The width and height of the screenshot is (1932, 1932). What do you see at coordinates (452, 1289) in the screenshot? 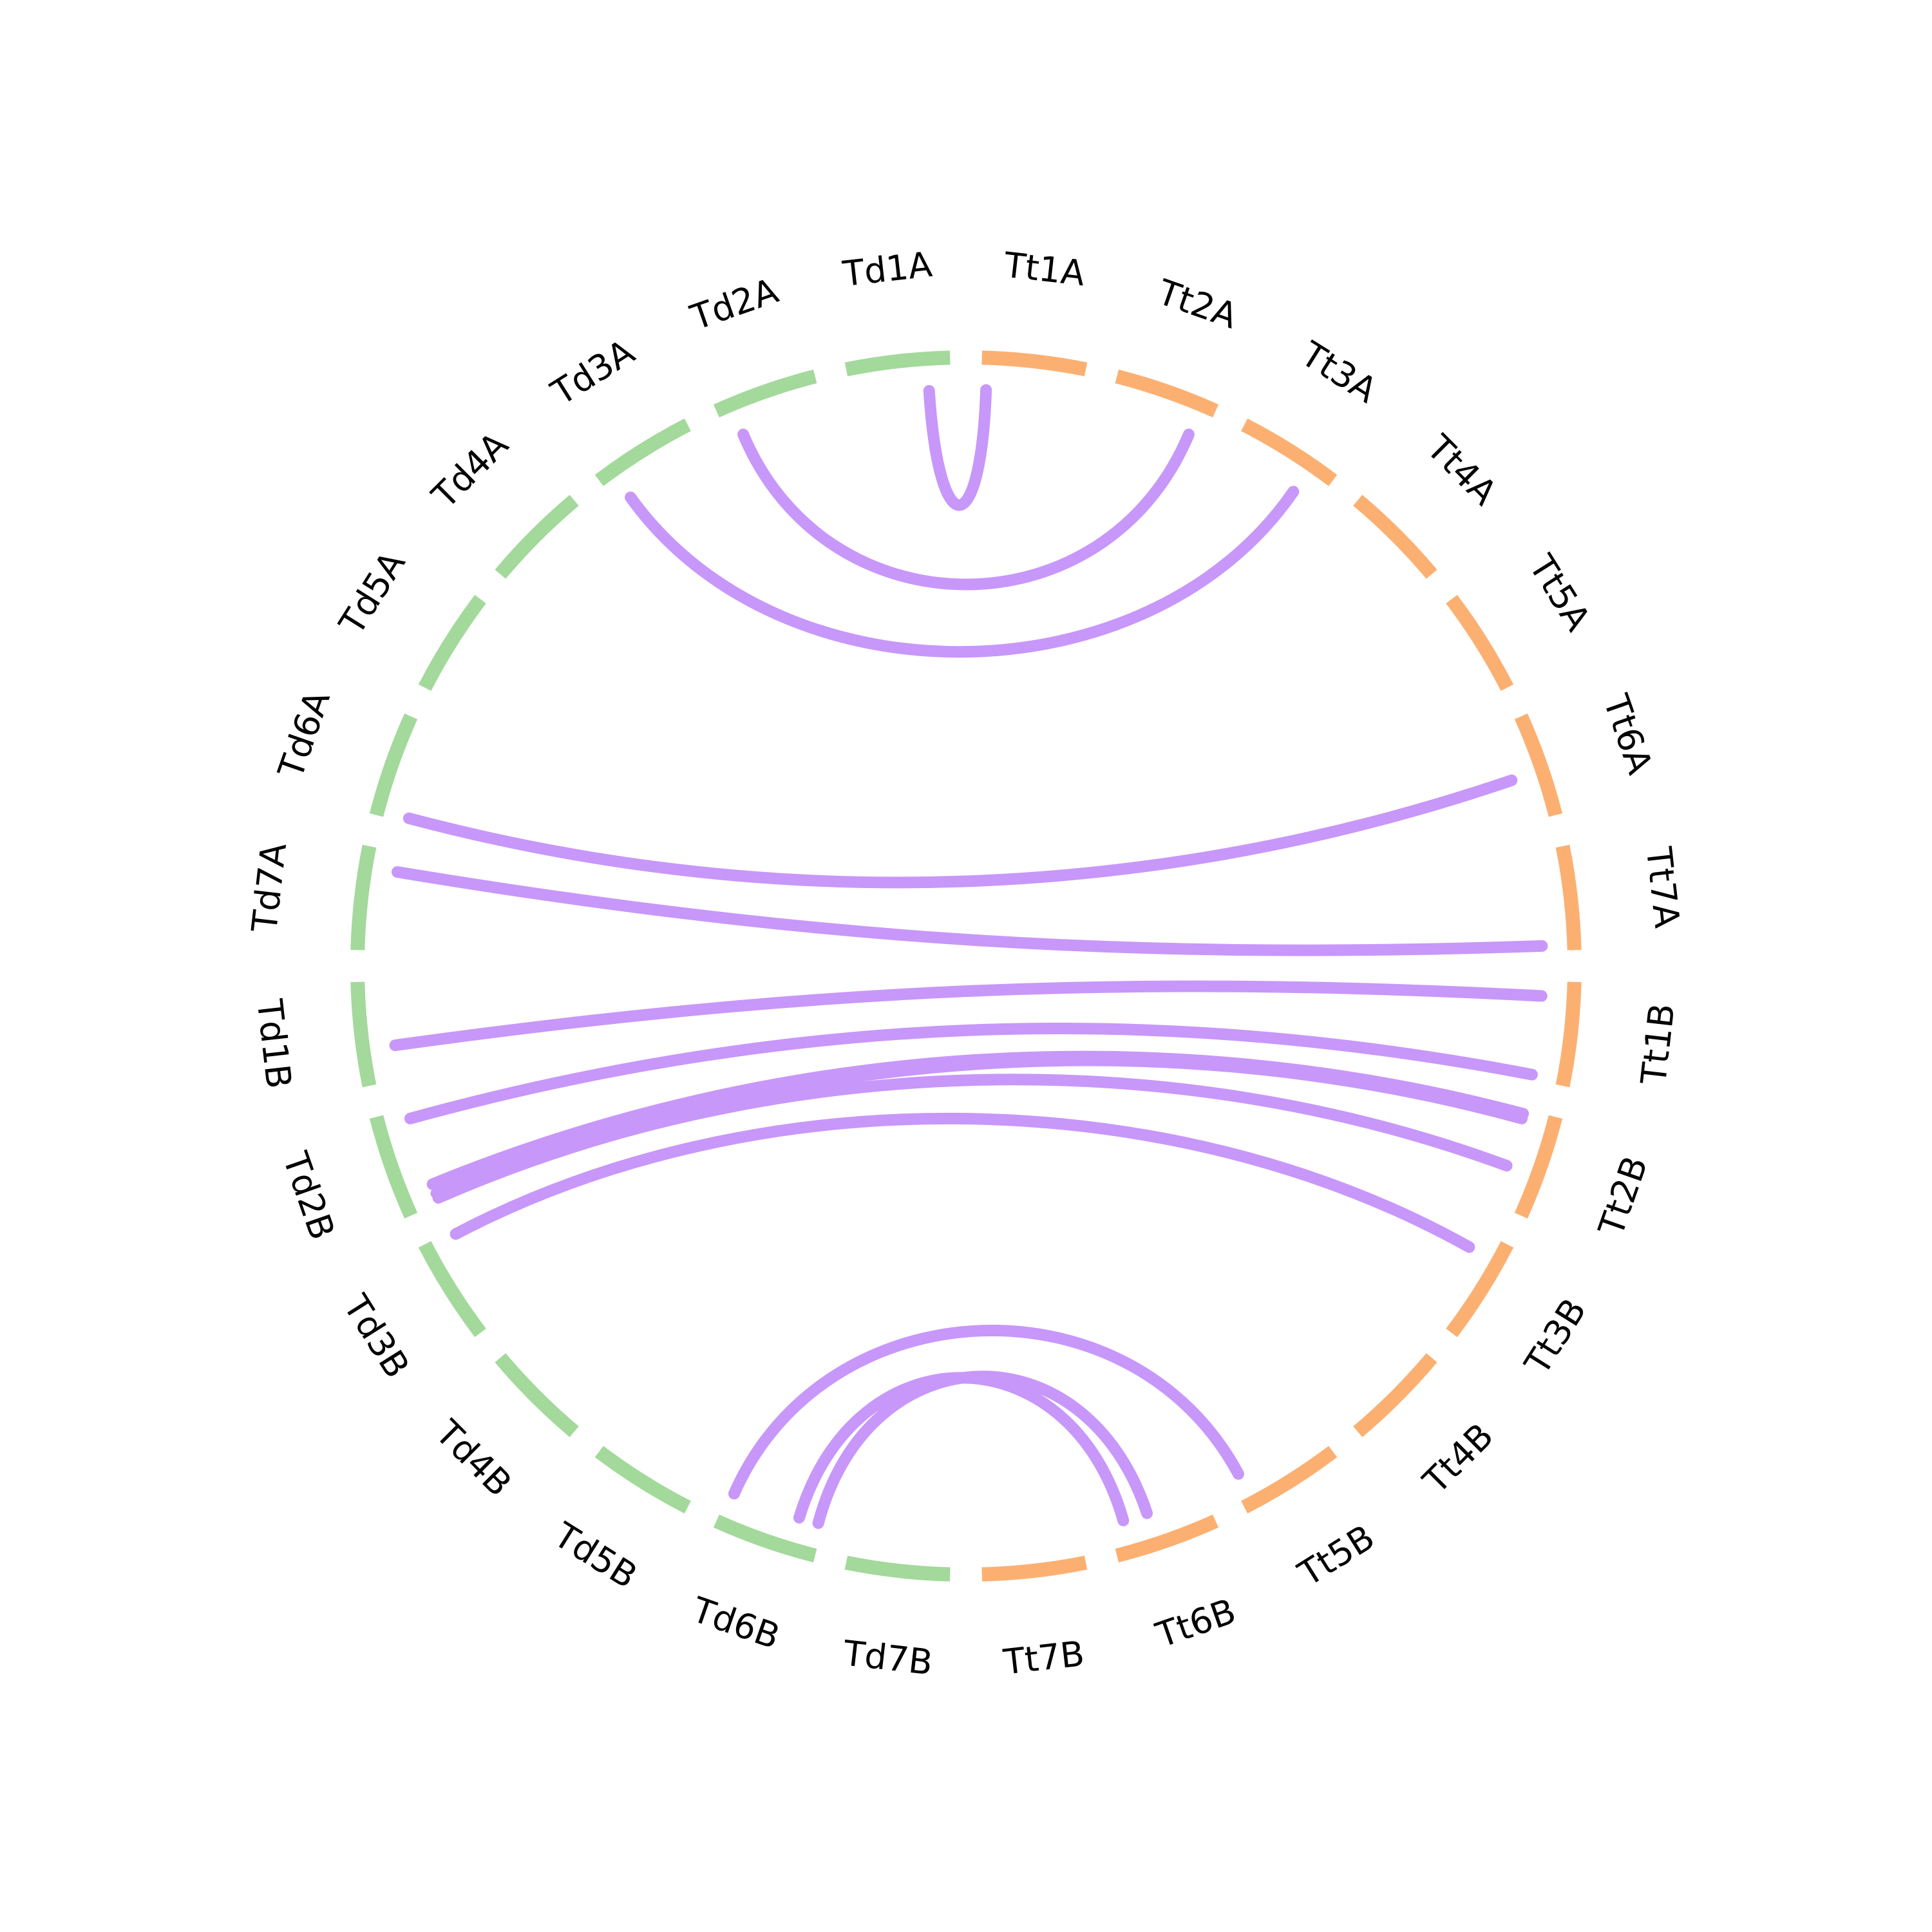
I see `chromosome-arc-td3b` at bounding box center [452, 1289].